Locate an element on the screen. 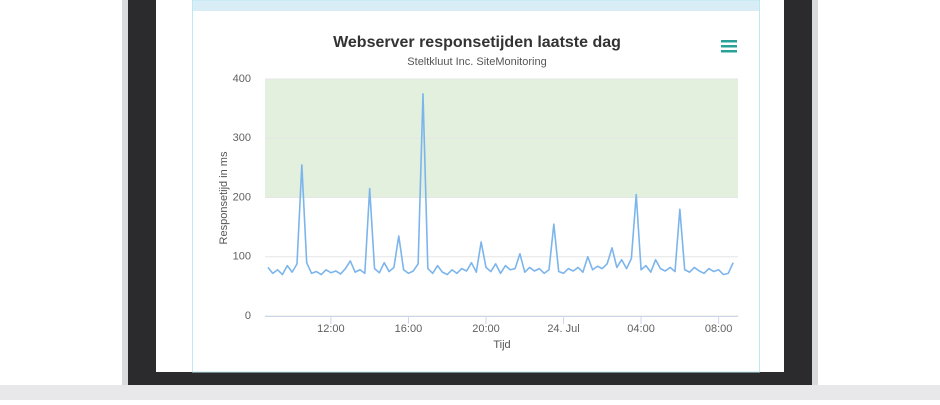  chart-subtitle: Steltkluut Inc. SiteMonitoring is located at coordinates (476, 62).